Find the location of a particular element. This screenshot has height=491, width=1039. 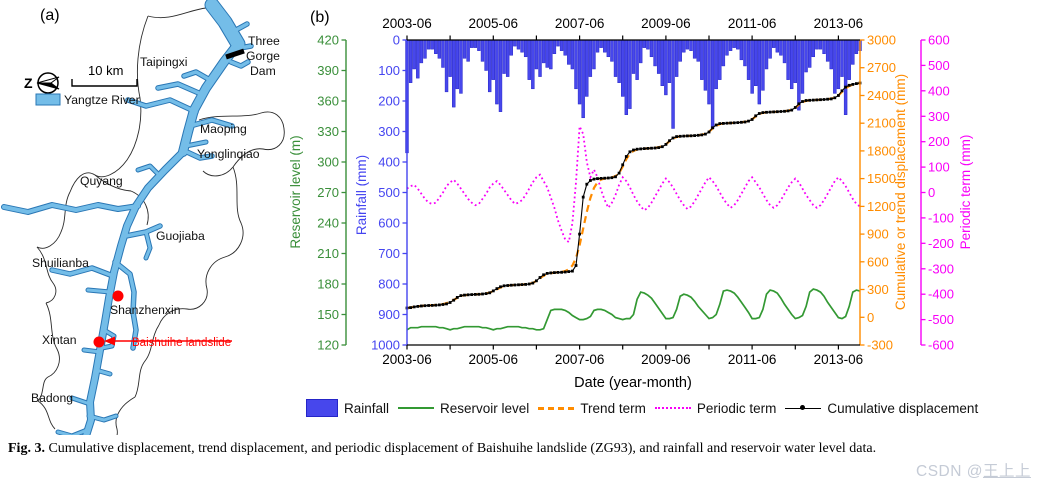

periodic-axis-title: Periodic term (mm) is located at coordinates (965, 192).